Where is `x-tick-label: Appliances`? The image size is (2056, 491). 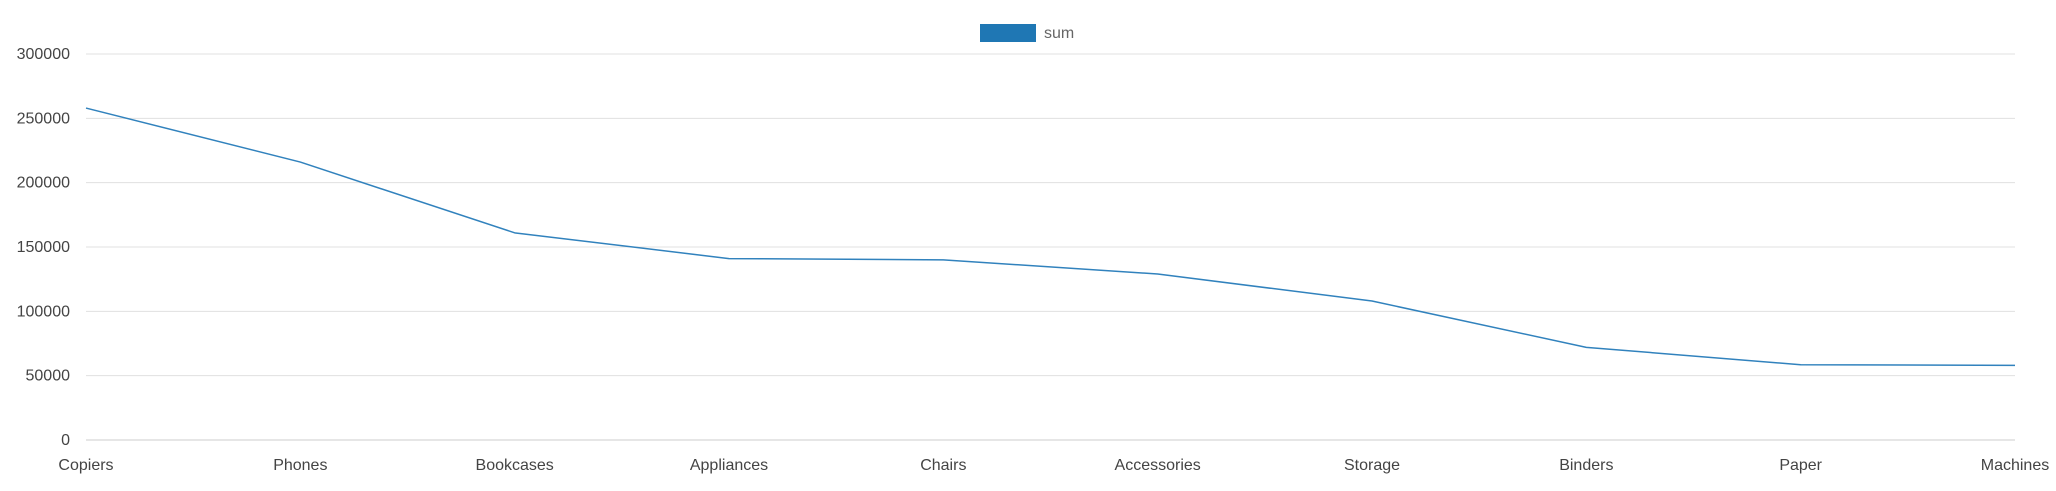 x-tick-label: Appliances is located at coordinates (729, 465).